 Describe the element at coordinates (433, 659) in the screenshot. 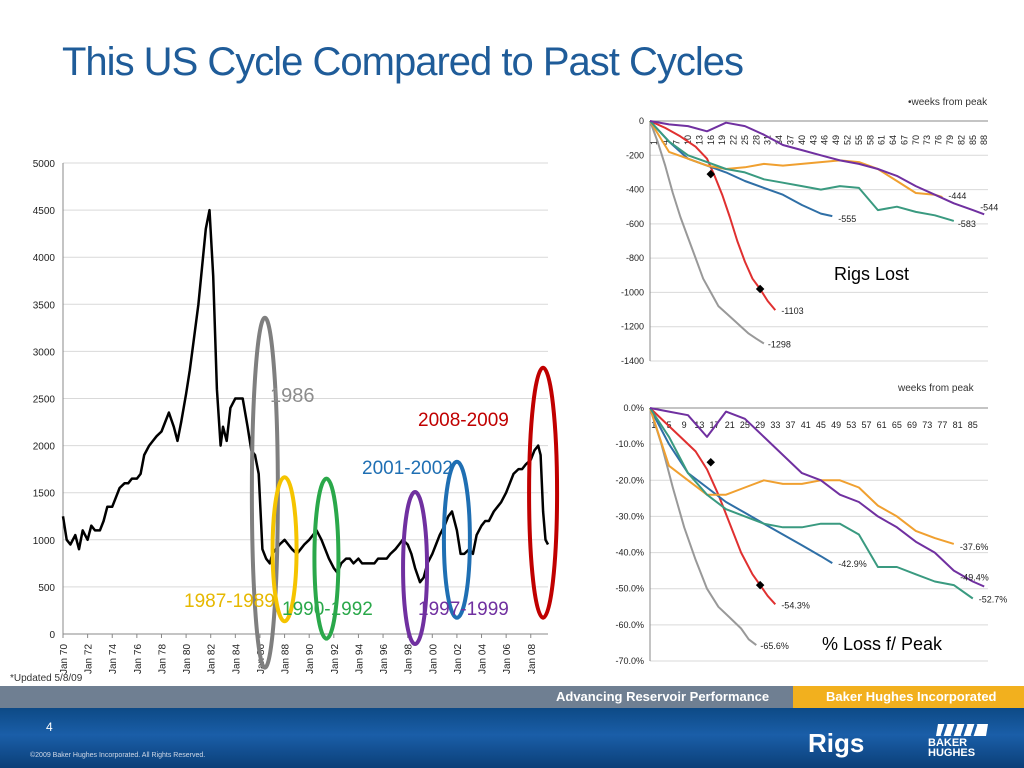

I see `main-x-tick-label: Jan 00` at that location.